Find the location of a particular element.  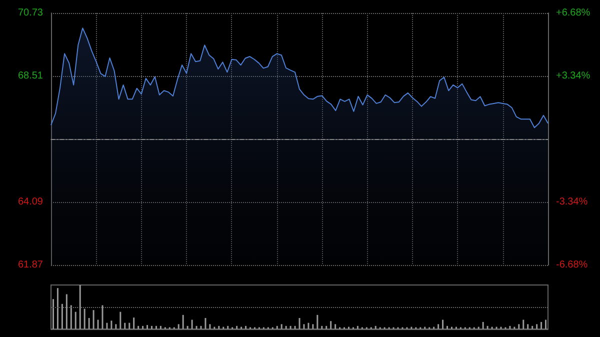

y2-tick-label: +6.68% is located at coordinates (573, 13).